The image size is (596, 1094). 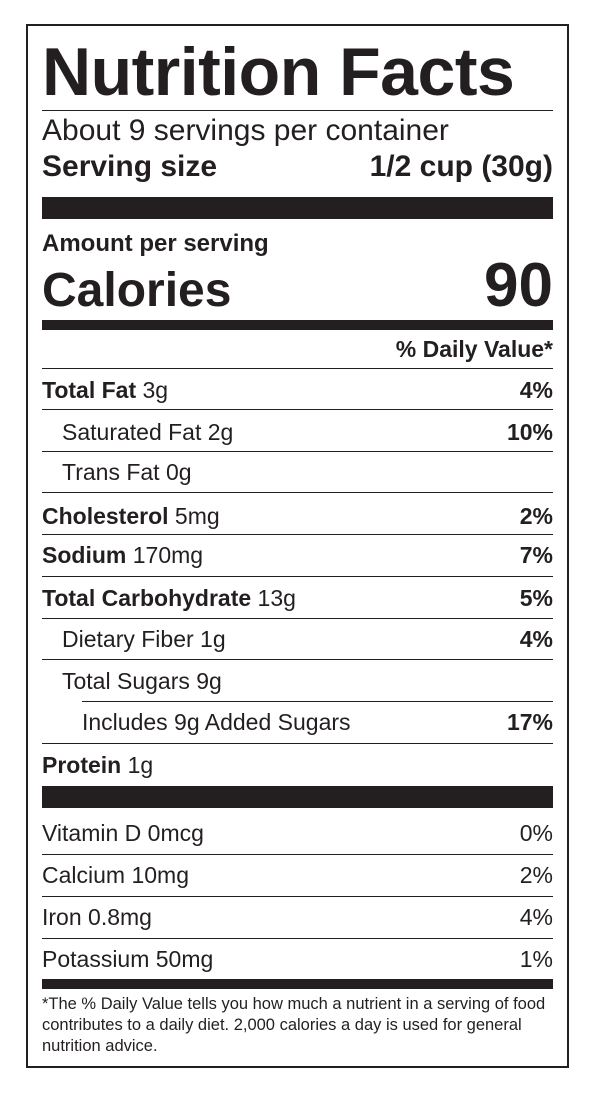 What do you see at coordinates (536, 917) in the screenshot?
I see `vitamin-daily-value: 4%` at bounding box center [536, 917].